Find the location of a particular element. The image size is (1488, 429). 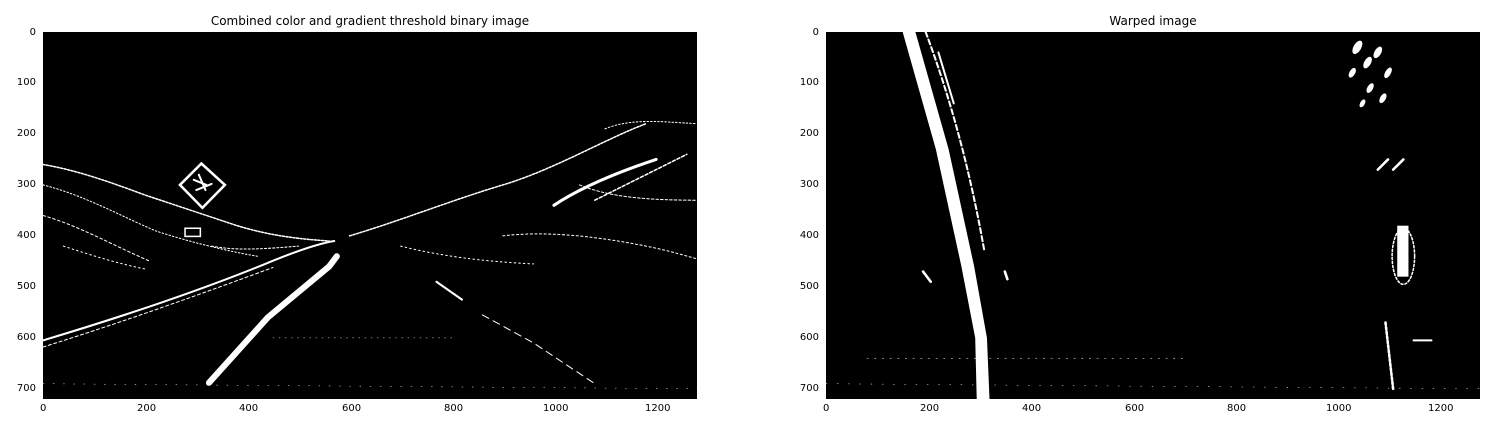

panel-title: Warped image is located at coordinates (1153, 21).